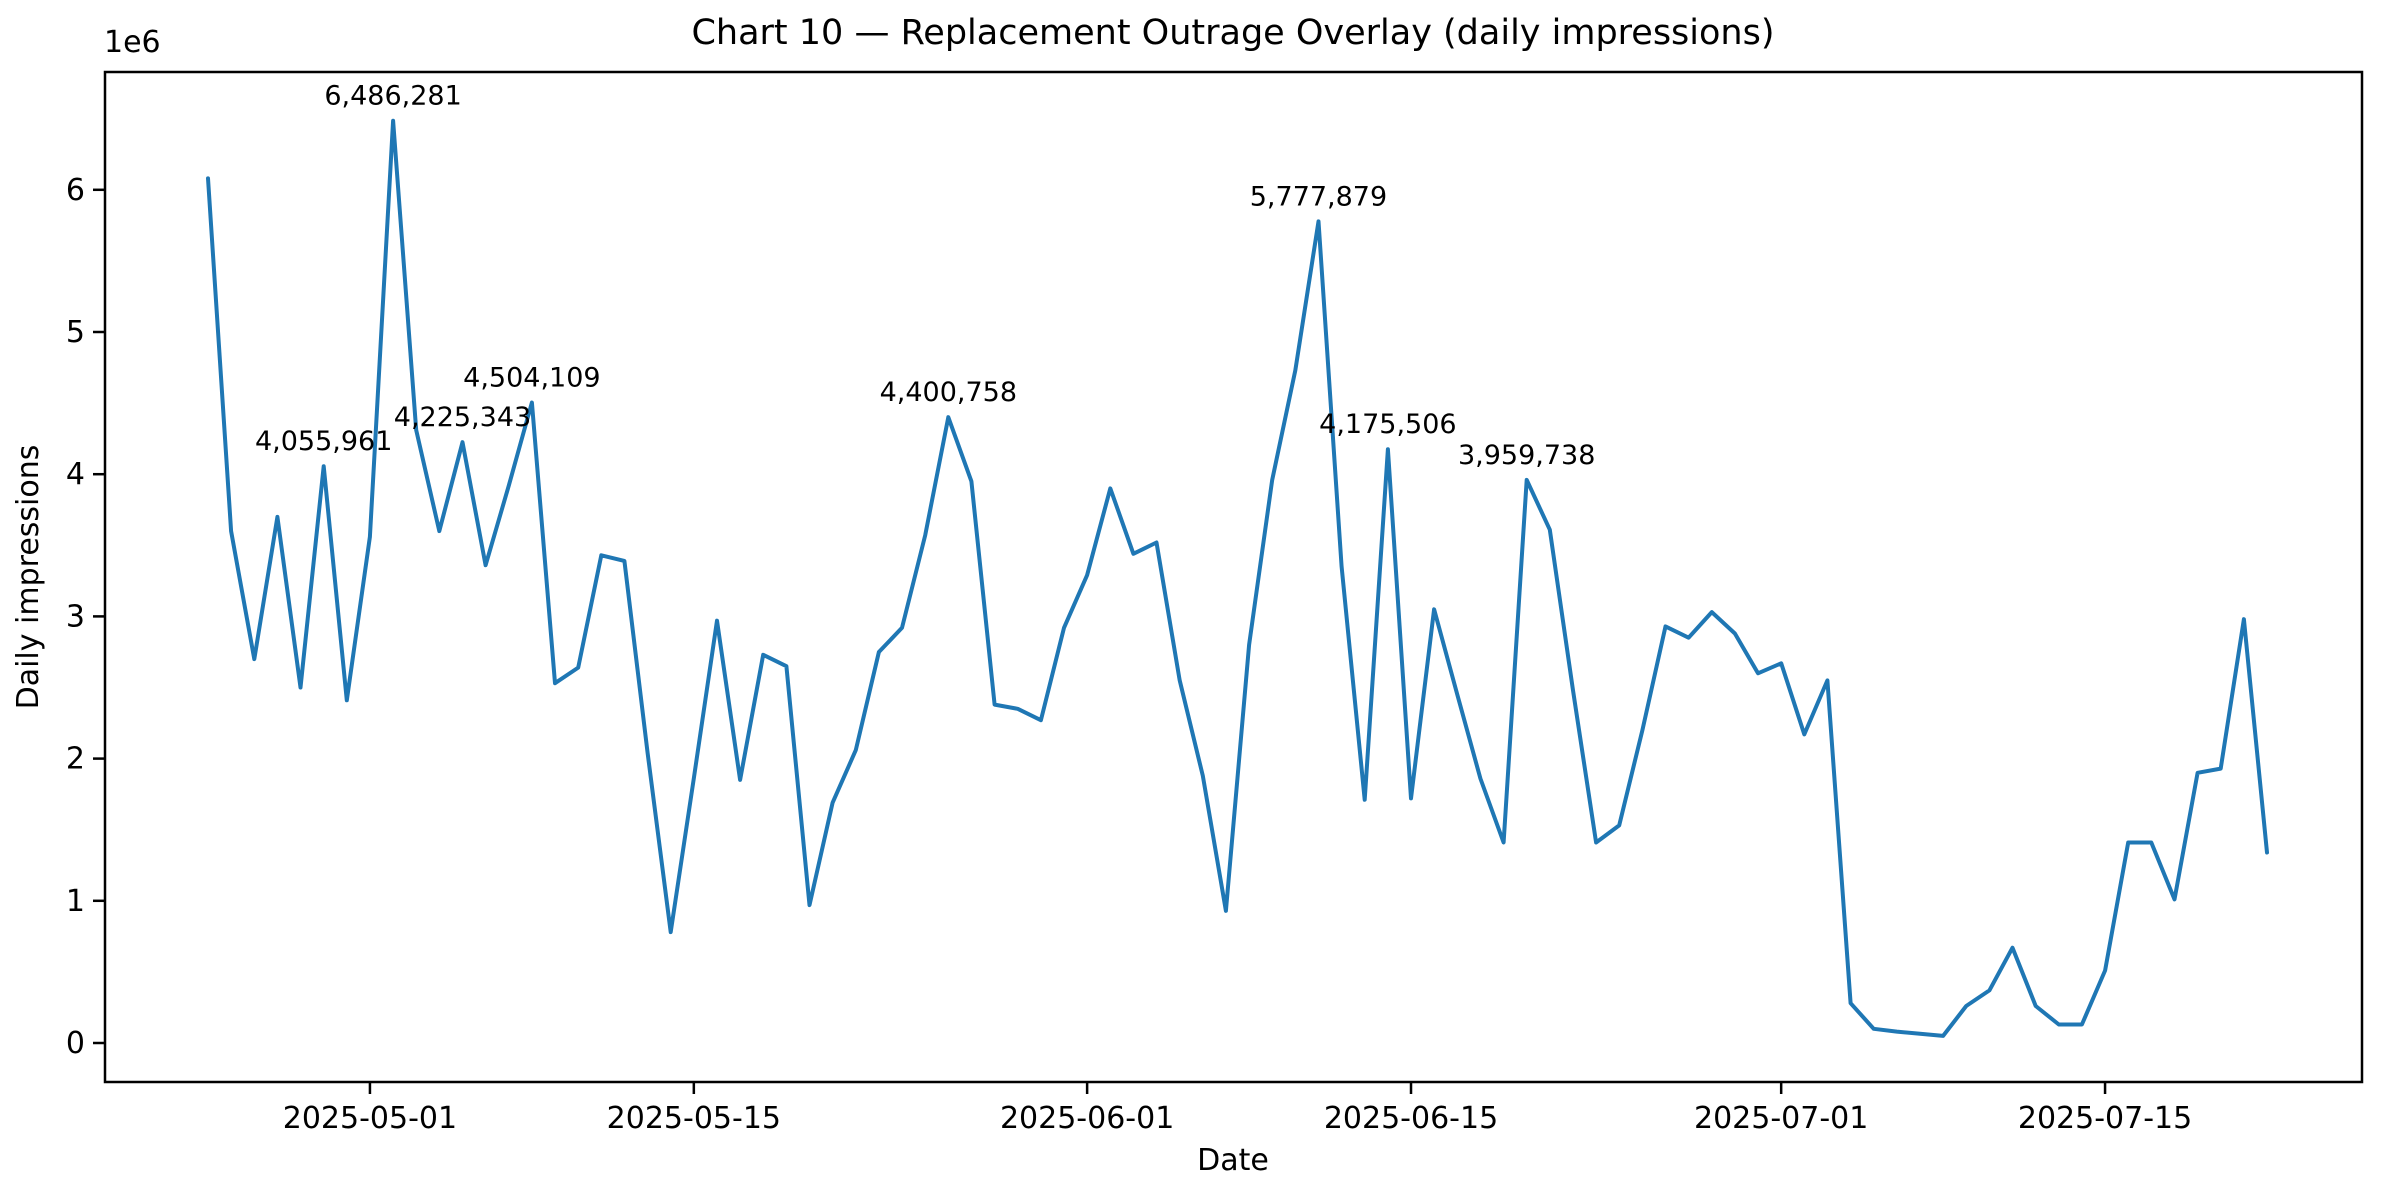  Describe the element at coordinates (1526, 455) in the screenshot. I see `peak-annotation-label: 3,959,738` at that location.